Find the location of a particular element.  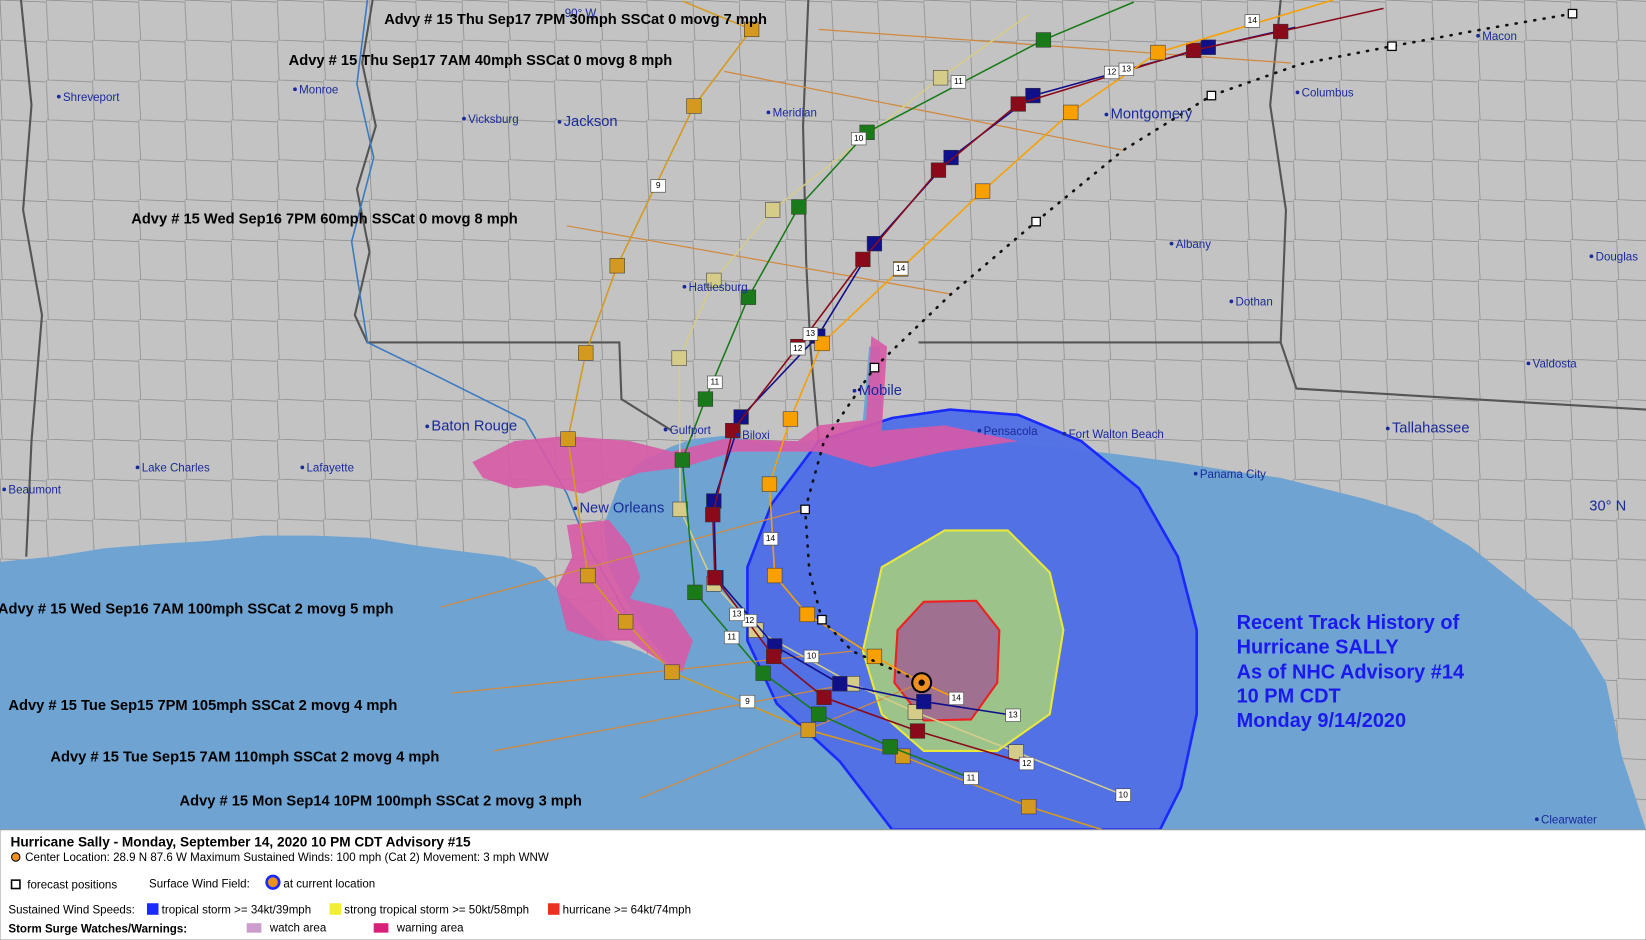

city-label: Mobile is located at coordinates (880, 391).